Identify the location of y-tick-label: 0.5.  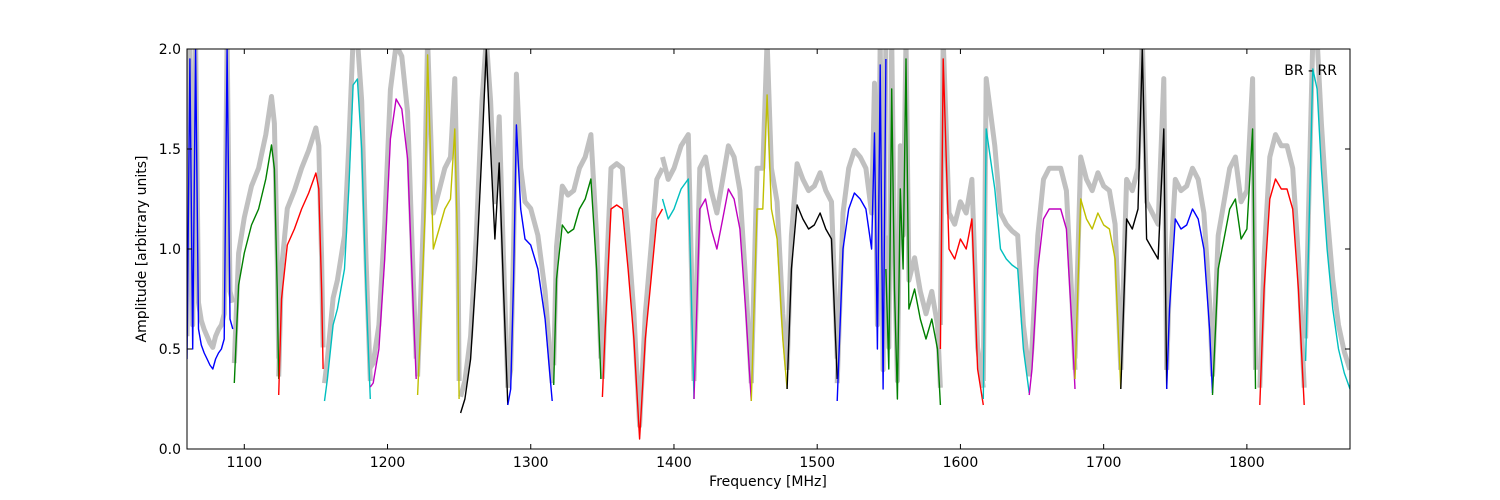
(170, 350).